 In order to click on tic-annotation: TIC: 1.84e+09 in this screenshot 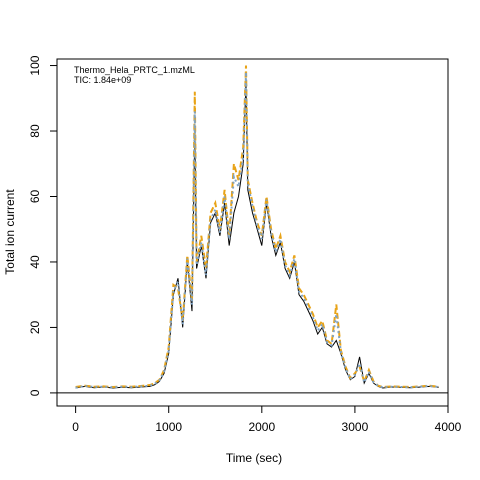, I will do `click(102, 80)`.